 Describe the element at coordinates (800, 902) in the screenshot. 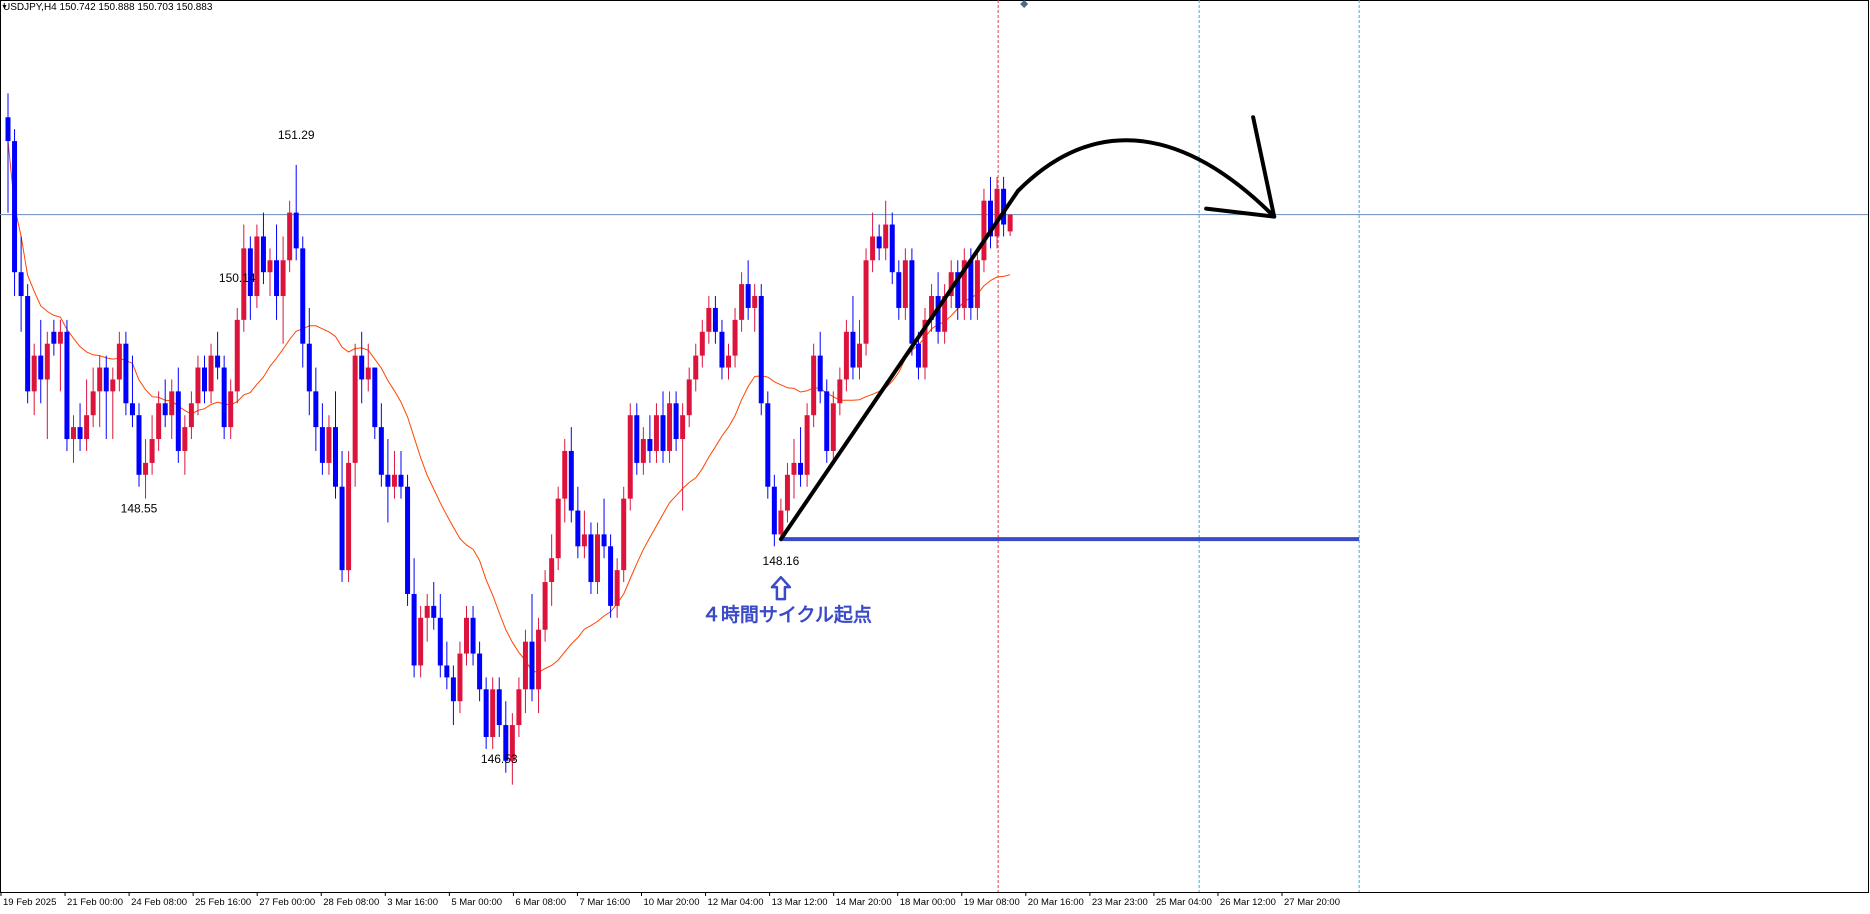

I see `time-axis-label: 13 Mar 12:00` at that location.